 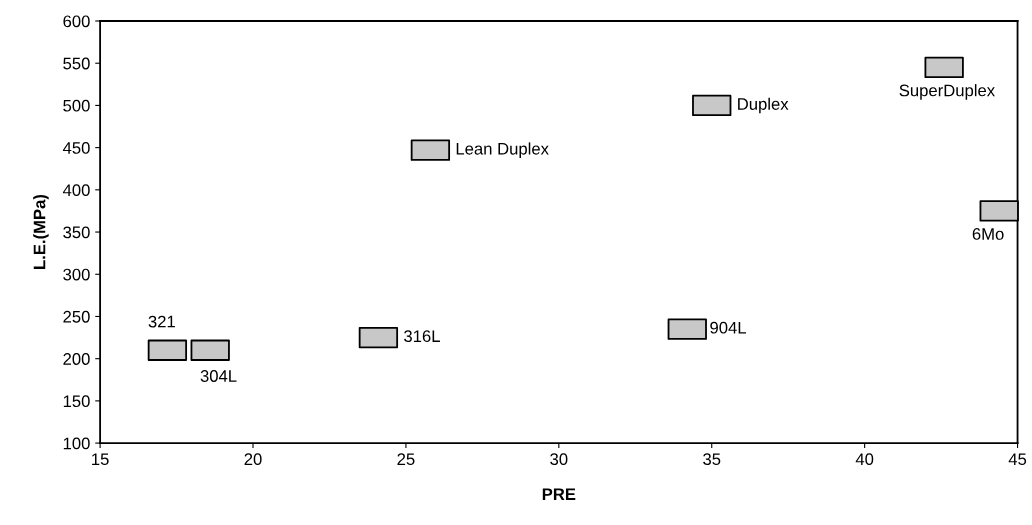 I want to click on x-tick-label: 40, so click(x=864, y=459).